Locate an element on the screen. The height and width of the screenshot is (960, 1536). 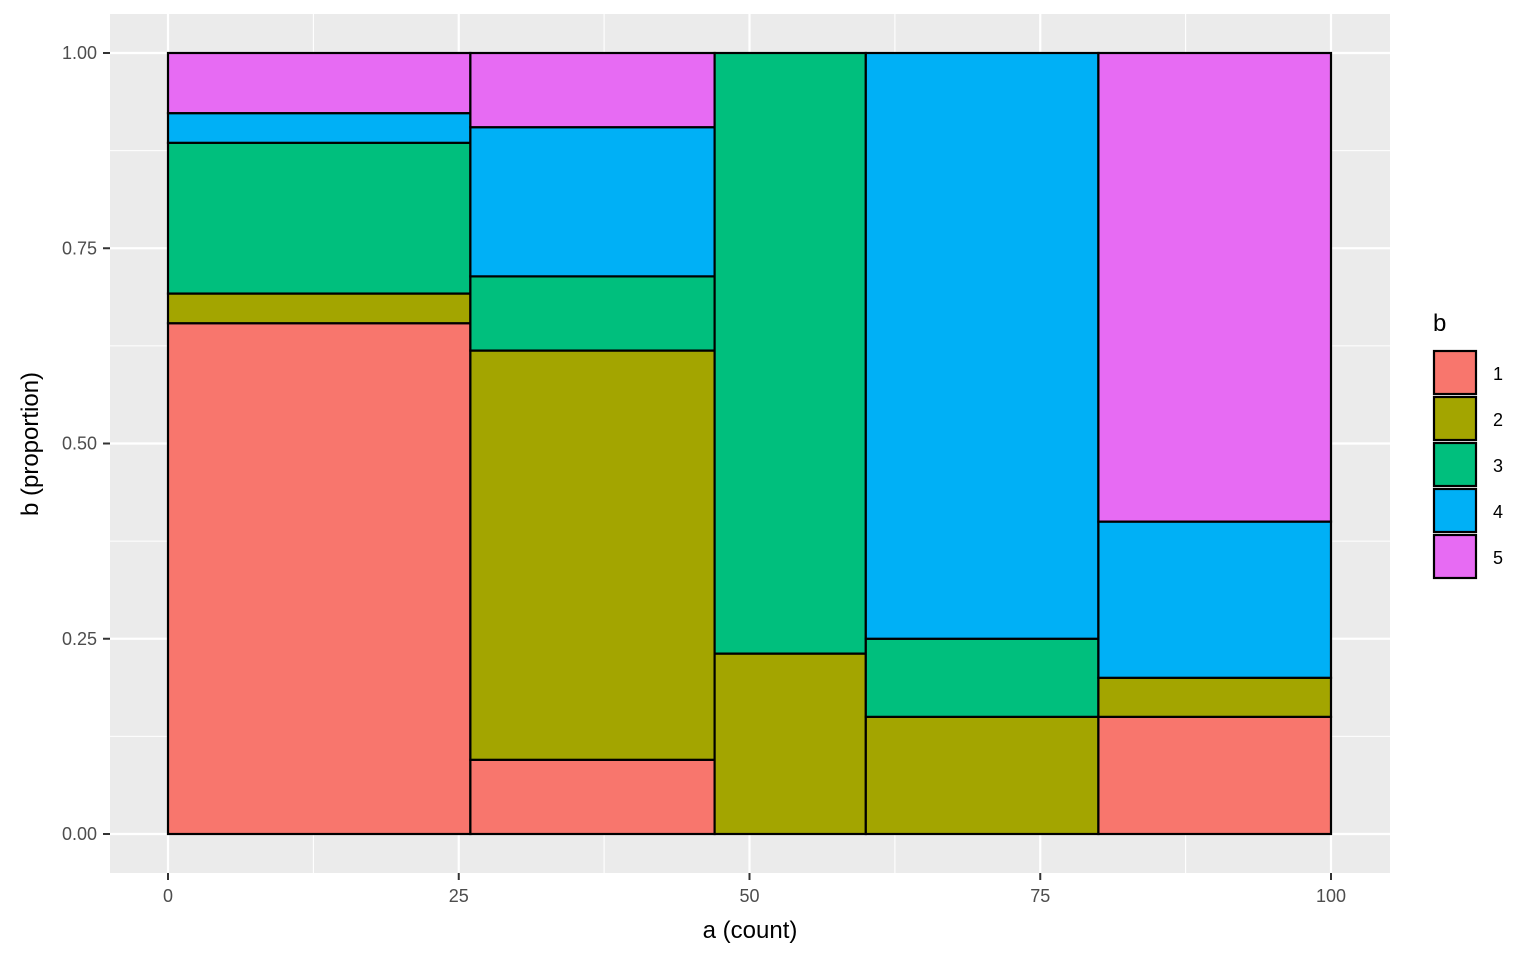
legend-label-1: 1 is located at coordinates (1498, 374).